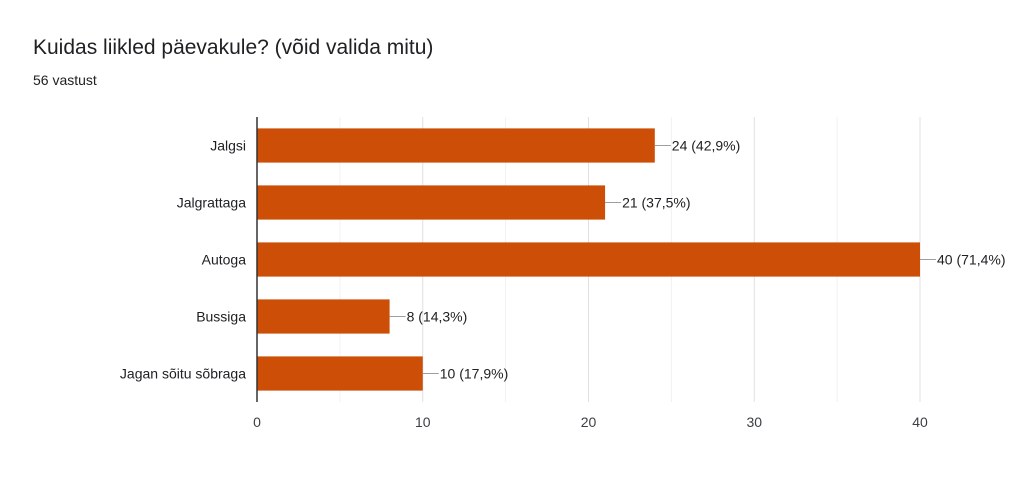 The image size is (1024, 487). What do you see at coordinates (65, 80) in the screenshot?
I see `response-count: 56 vastust` at bounding box center [65, 80].